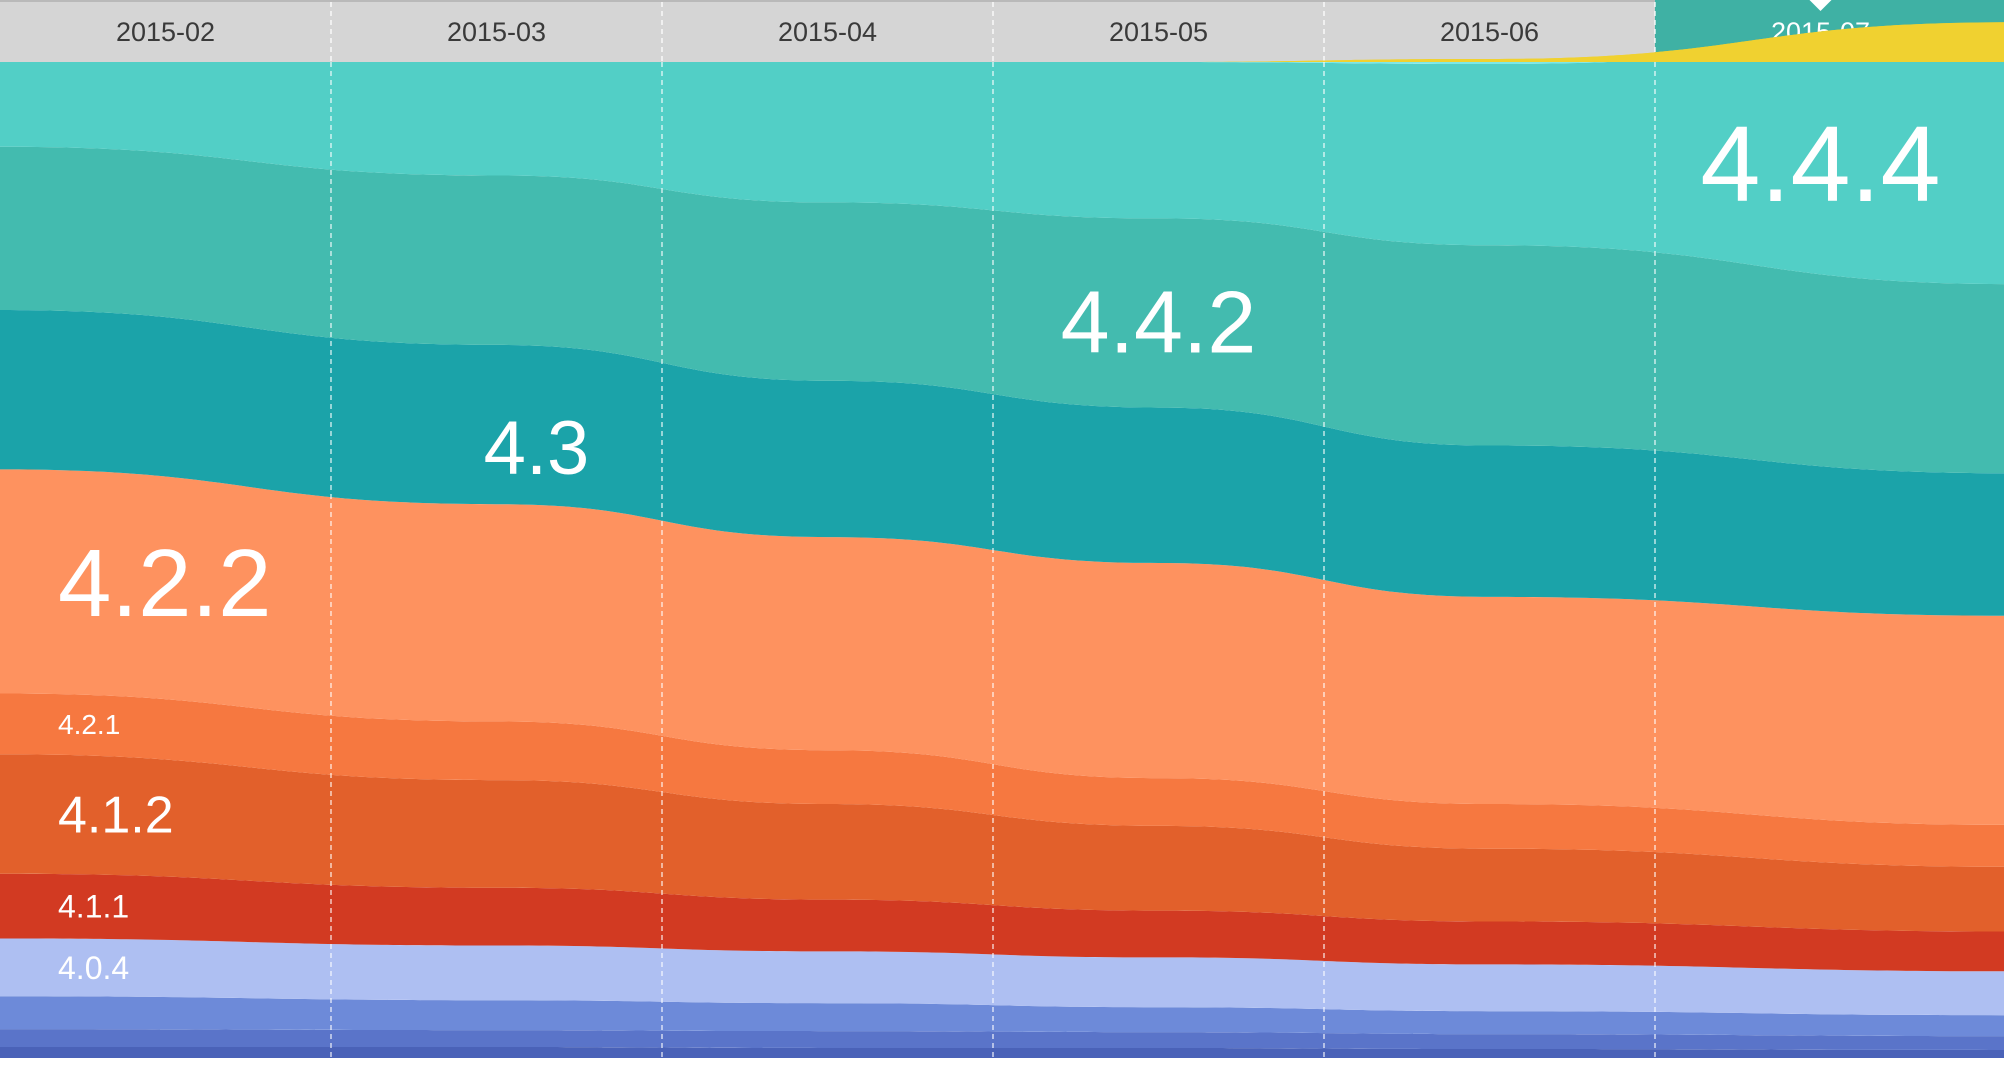 Image resolution: width=2004 pixels, height=1066 pixels. What do you see at coordinates (1100, 32) in the screenshot?
I see `tab-2015-05: 2015-05` at bounding box center [1100, 32].